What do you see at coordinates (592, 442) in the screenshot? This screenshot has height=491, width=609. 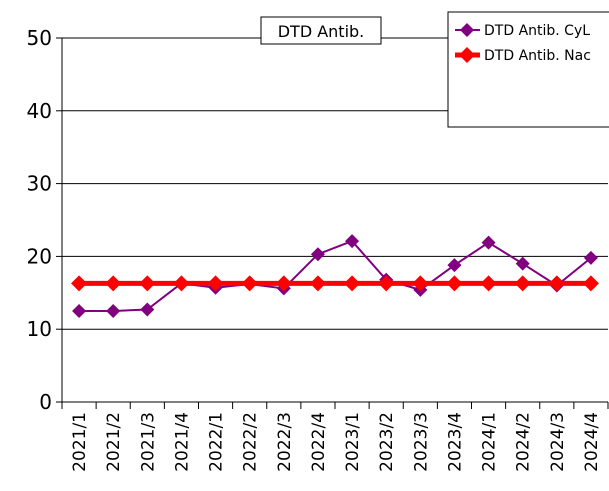 I see `x-tick-label-2024-4: 2024/4` at bounding box center [592, 442].